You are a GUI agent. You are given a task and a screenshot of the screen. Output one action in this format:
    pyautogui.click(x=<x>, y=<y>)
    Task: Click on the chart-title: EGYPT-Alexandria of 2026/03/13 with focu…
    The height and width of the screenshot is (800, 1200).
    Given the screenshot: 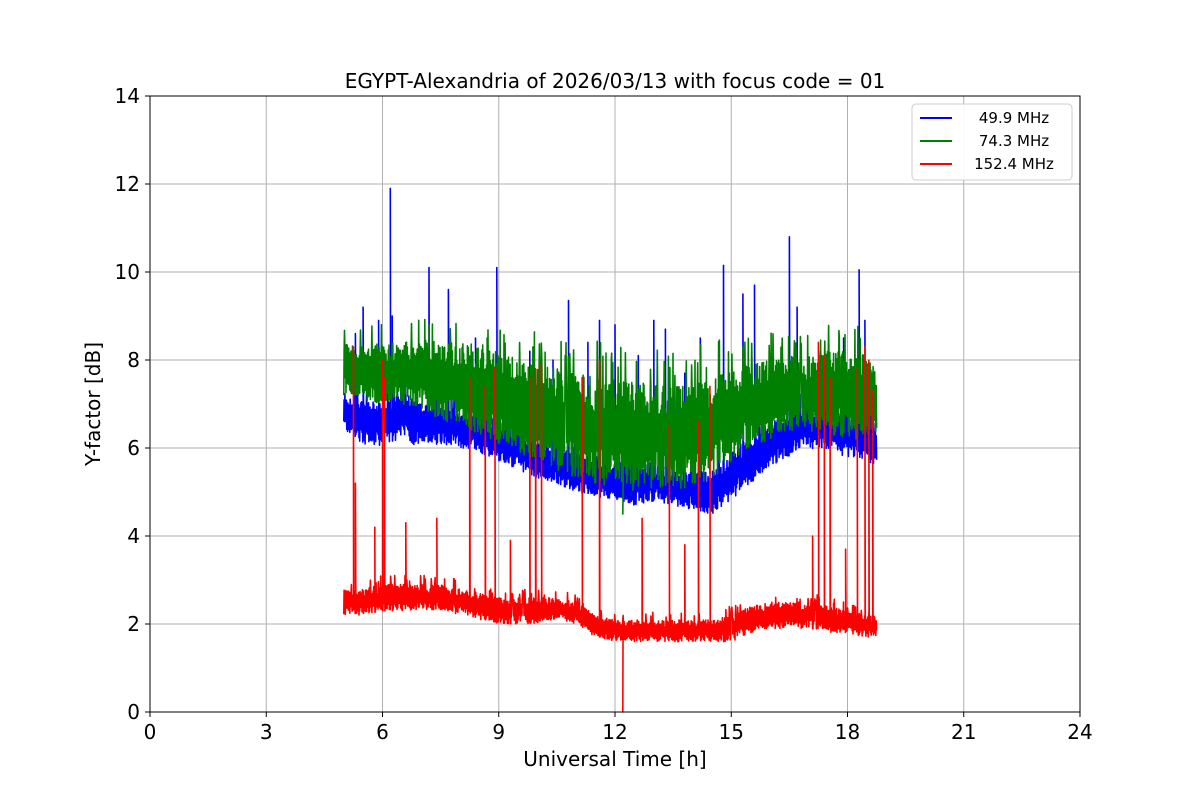 What is the action you would take?
    pyautogui.click(x=615, y=81)
    